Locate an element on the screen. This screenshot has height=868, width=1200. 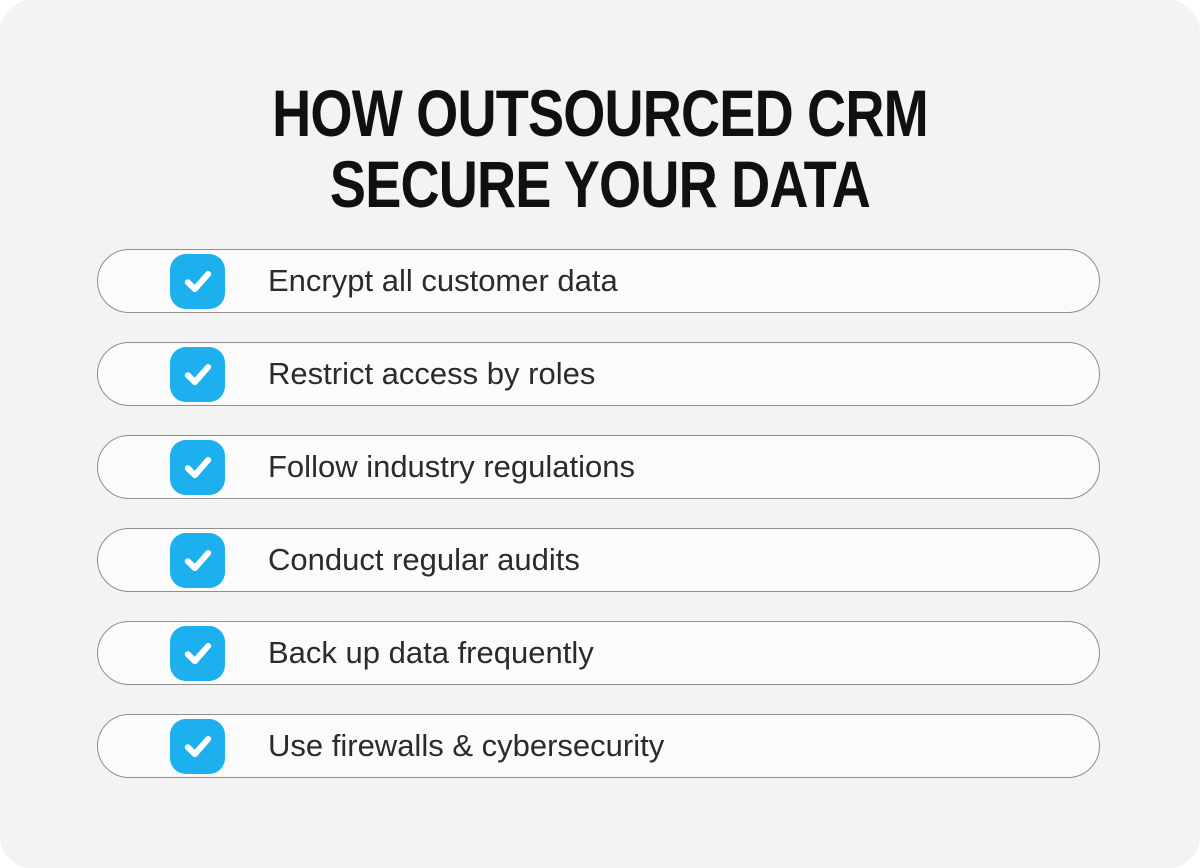
checklist-item: Use firewalls & cybersecurity is located at coordinates (598, 746).